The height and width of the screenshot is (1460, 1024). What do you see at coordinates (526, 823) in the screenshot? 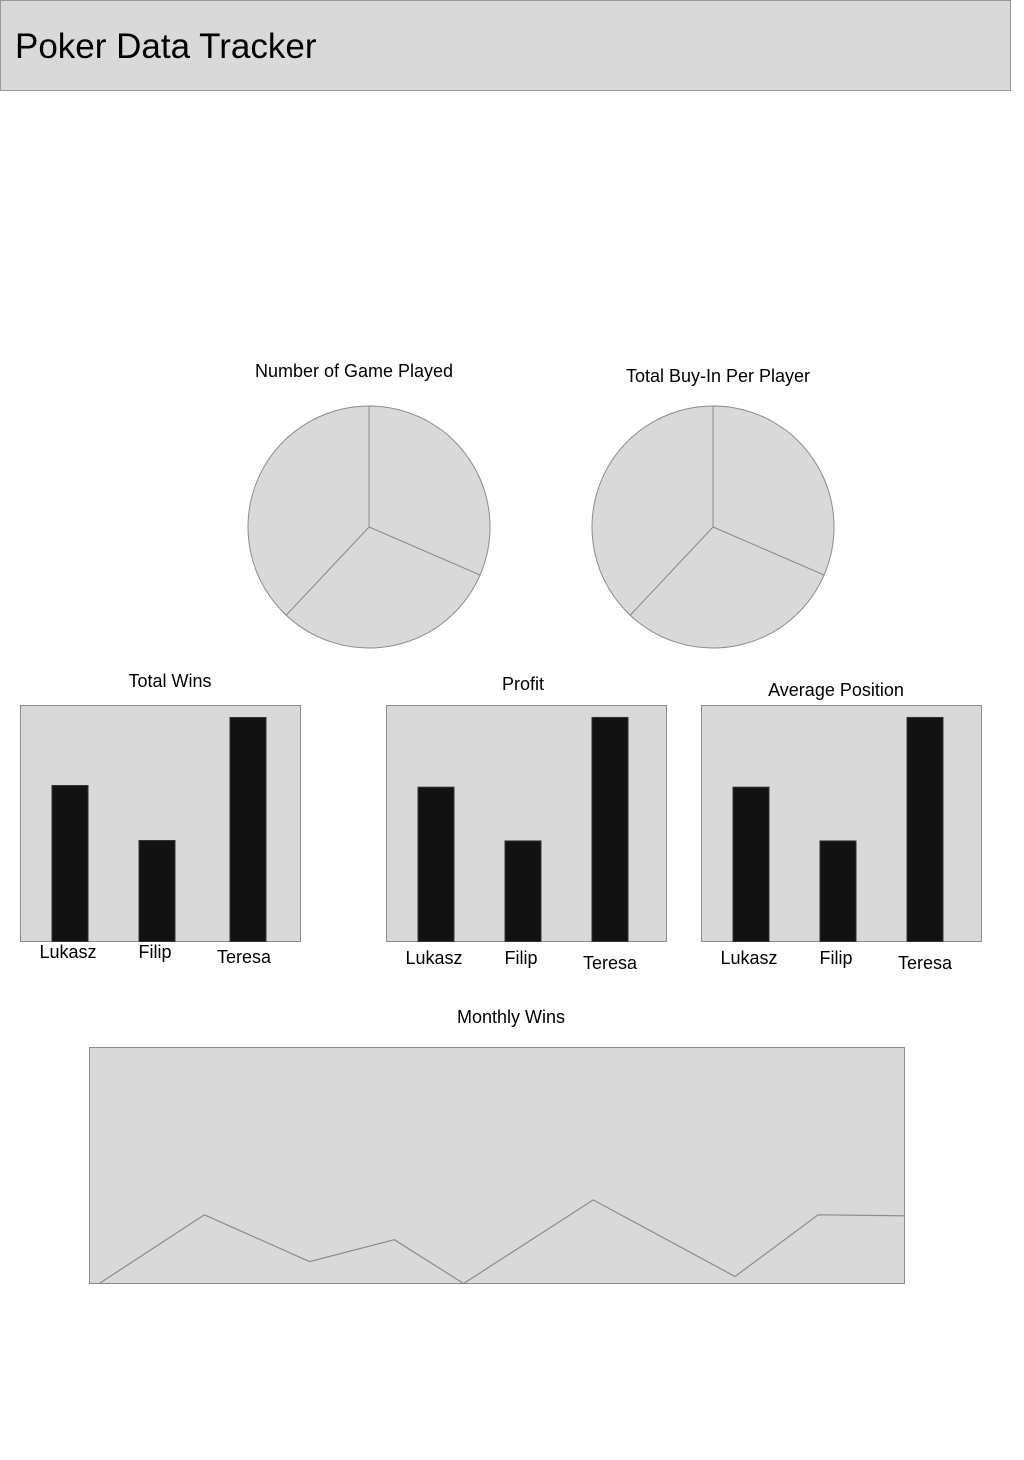
I see `profit-bar-chart` at bounding box center [526, 823].